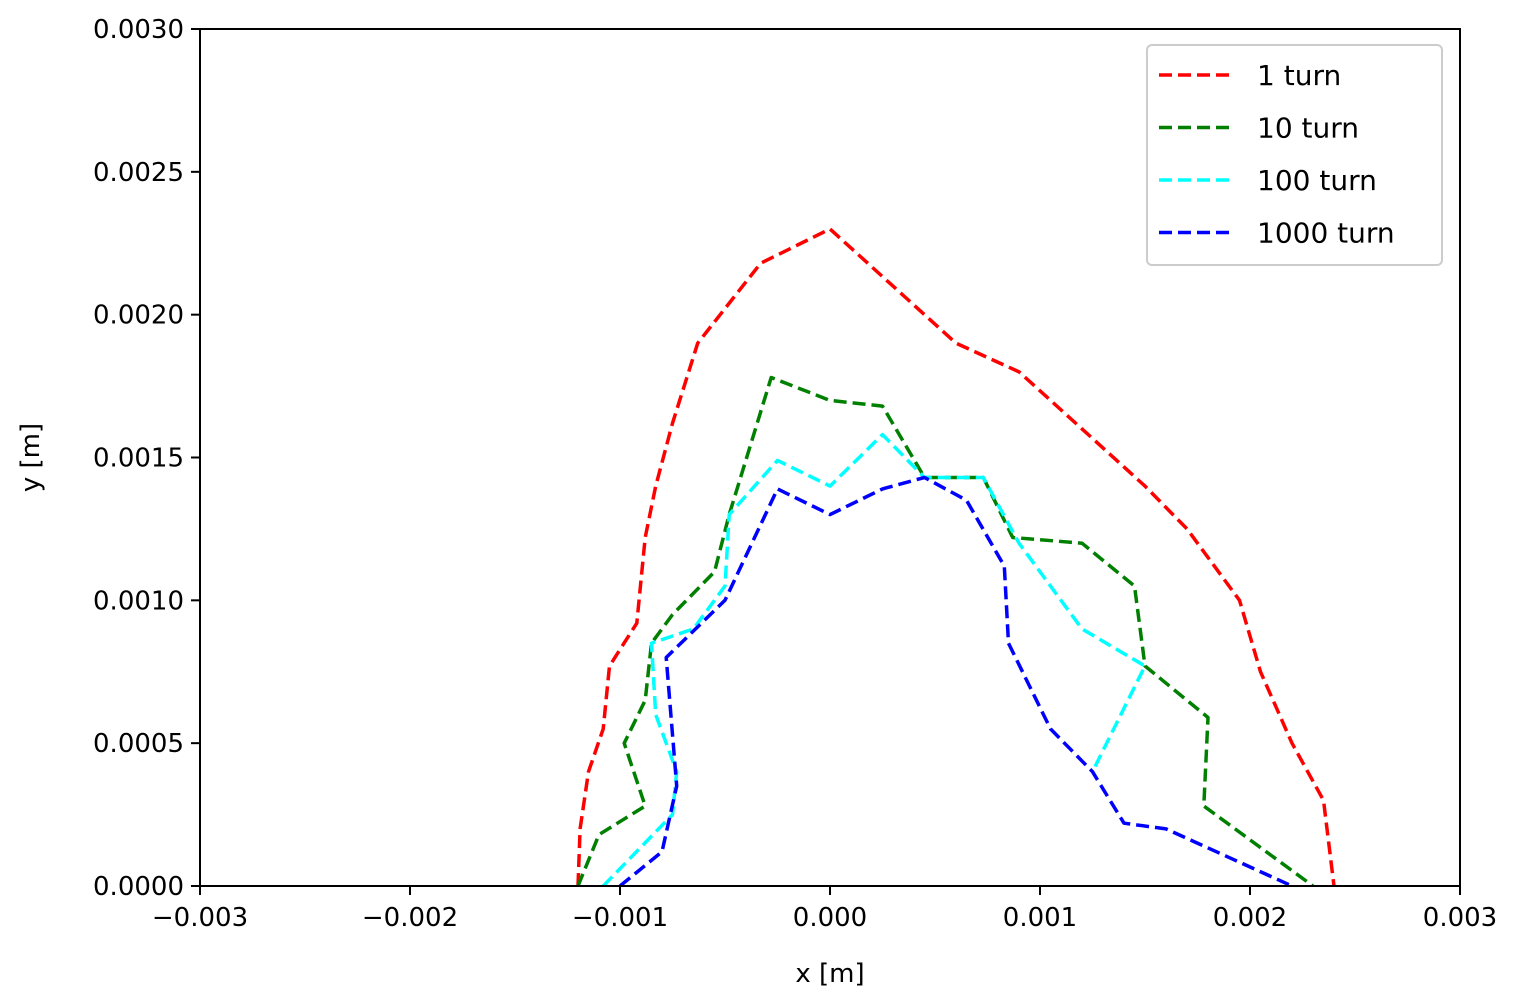 The width and height of the screenshot is (1515, 998). What do you see at coordinates (1250, 918) in the screenshot?
I see `x-tick-label: 0.002` at bounding box center [1250, 918].